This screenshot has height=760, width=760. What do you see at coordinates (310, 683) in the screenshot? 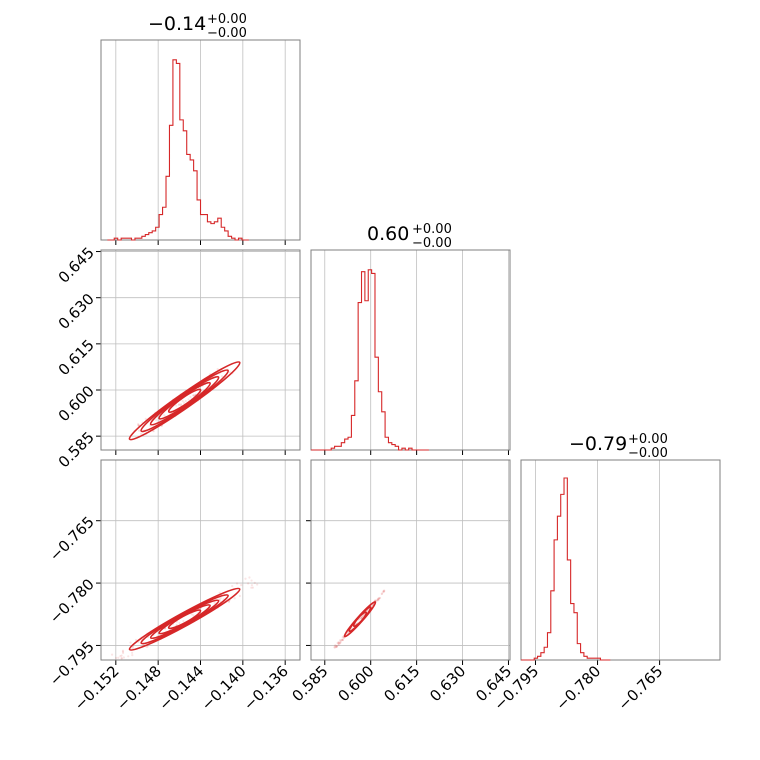
I see `x-tick-label: 0.585` at bounding box center [310, 683].